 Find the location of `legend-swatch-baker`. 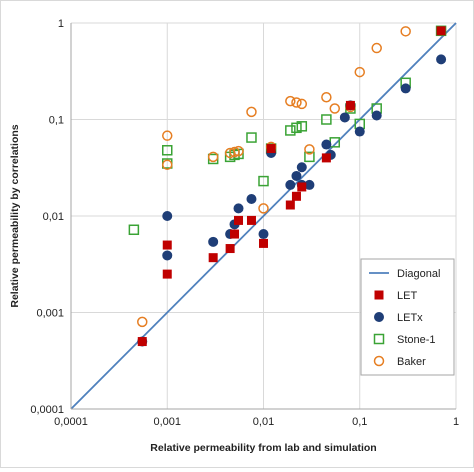

legend-swatch-baker is located at coordinates (379, 361).